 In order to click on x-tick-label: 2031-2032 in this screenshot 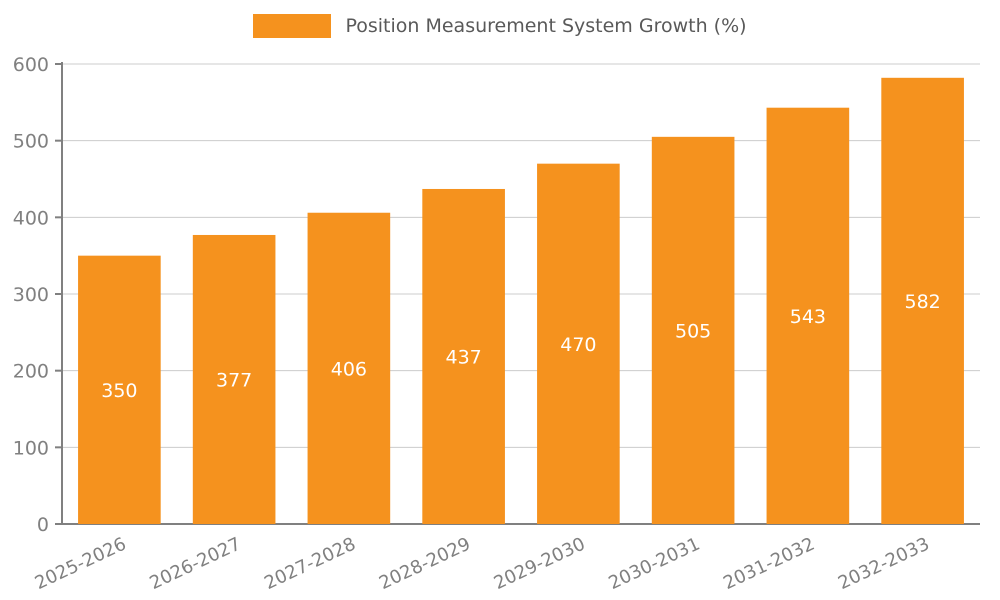, I will do `click(769, 563)`.